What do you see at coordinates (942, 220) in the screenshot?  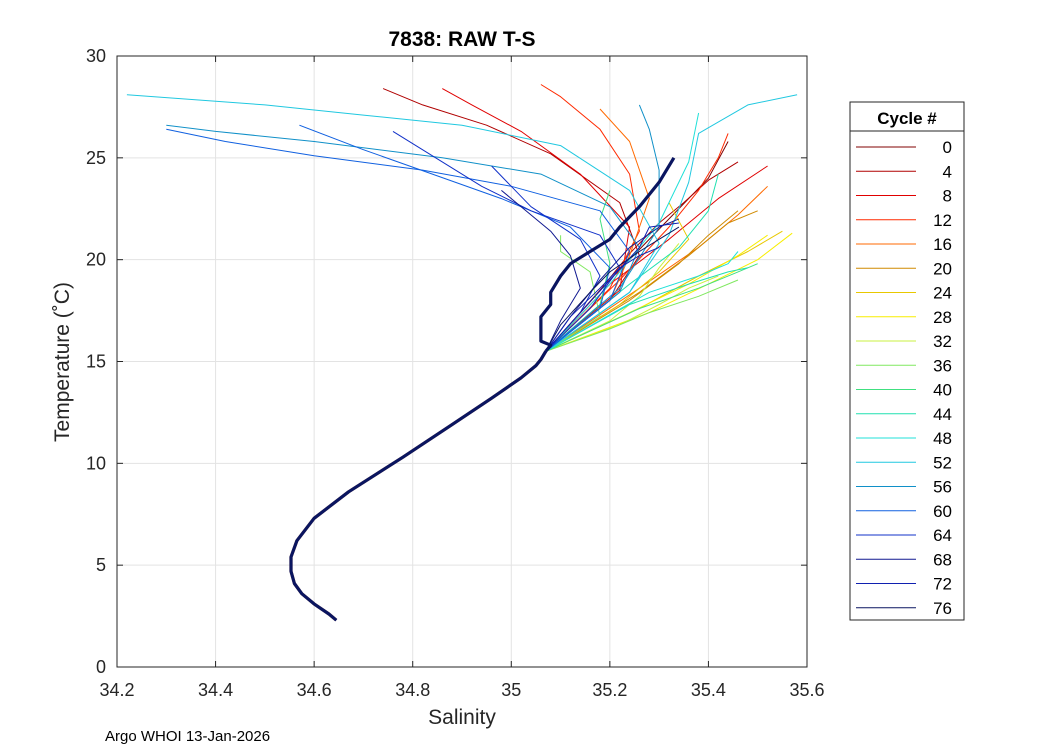 I see `legend-label: 12` at bounding box center [942, 220].